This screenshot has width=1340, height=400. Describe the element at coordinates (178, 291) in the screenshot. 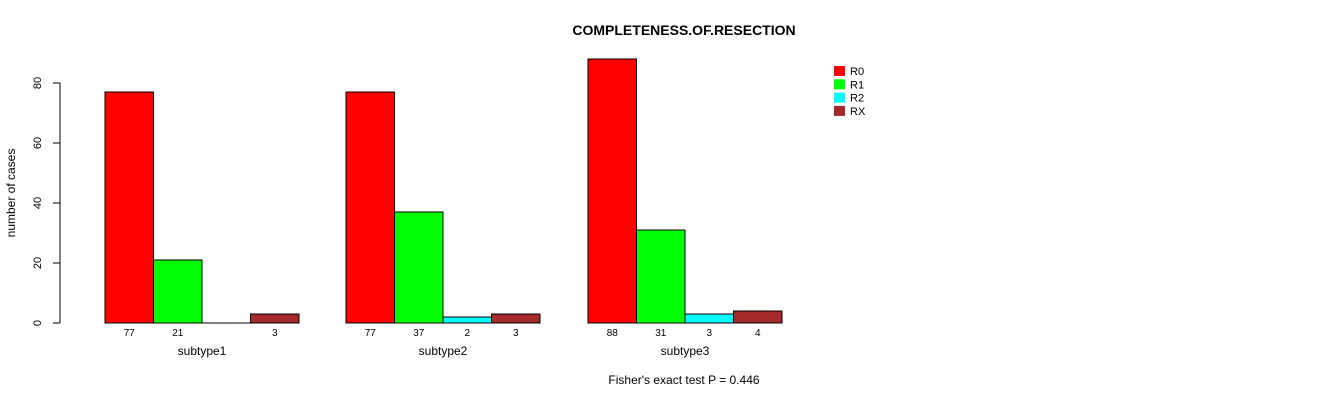

I see `bar-subtype1-R1` at that location.